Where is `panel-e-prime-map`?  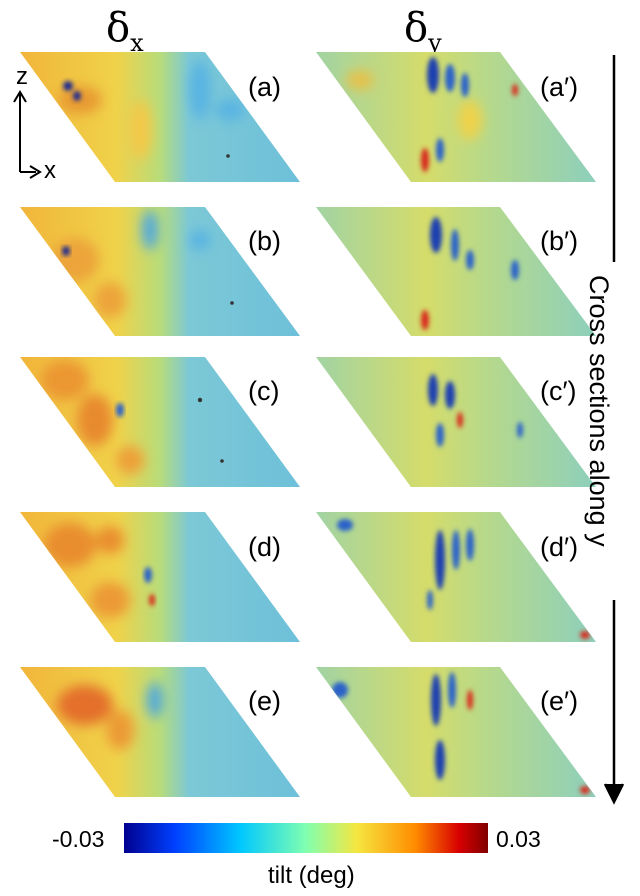 panel-e-prime-map is located at coordinates (456, 732).